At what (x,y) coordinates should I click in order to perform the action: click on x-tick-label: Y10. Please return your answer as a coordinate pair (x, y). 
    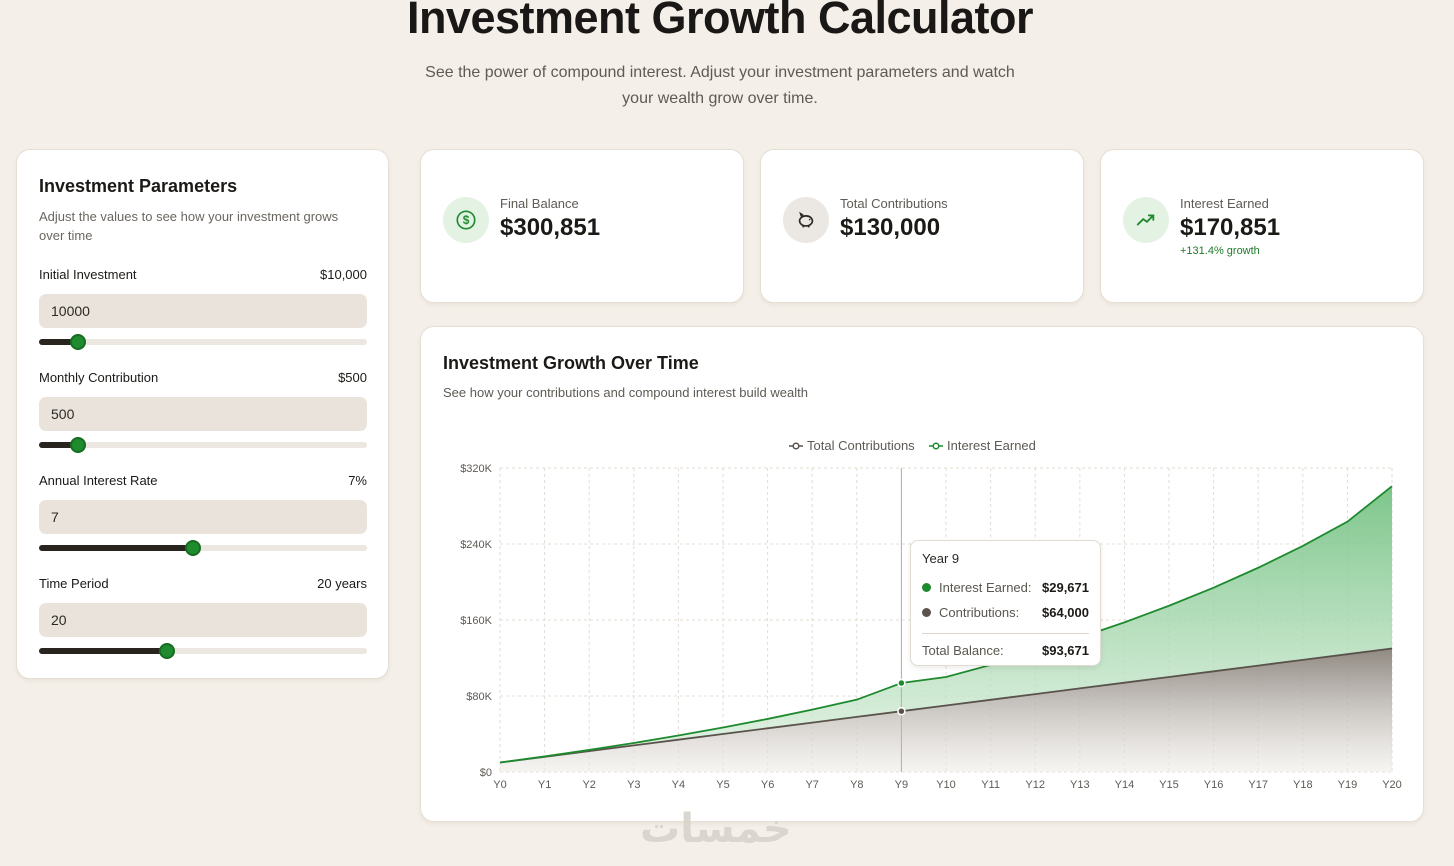
    Looking at the image, I should click on (946, 785).